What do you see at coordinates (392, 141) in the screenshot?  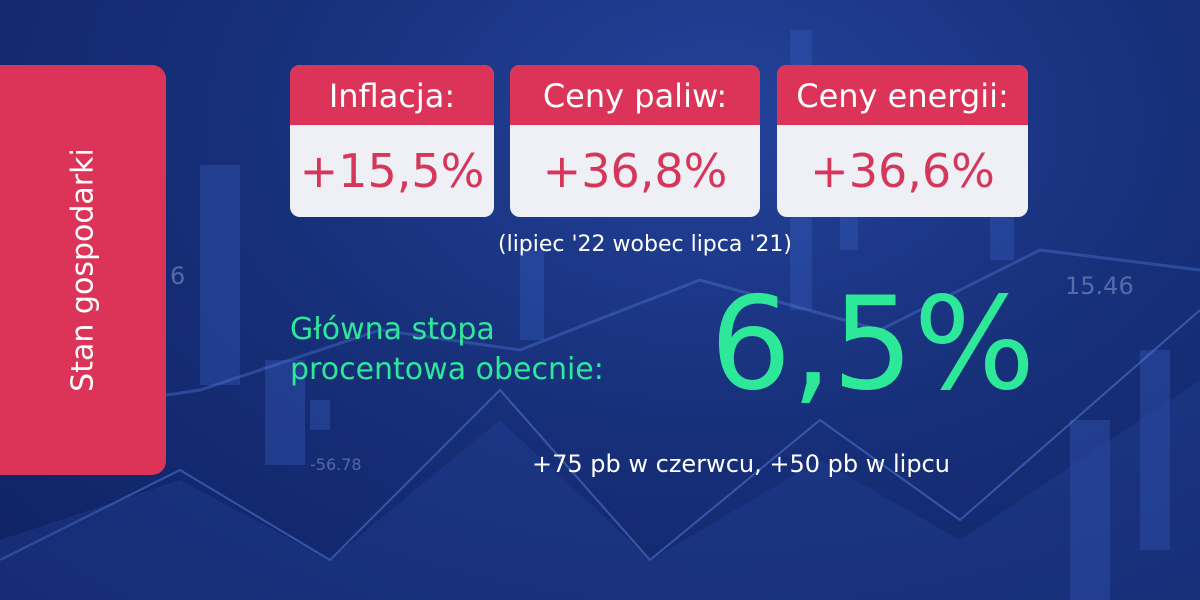 I see `card: Inflacja: +15,5%` at bounding box center [392, 141].